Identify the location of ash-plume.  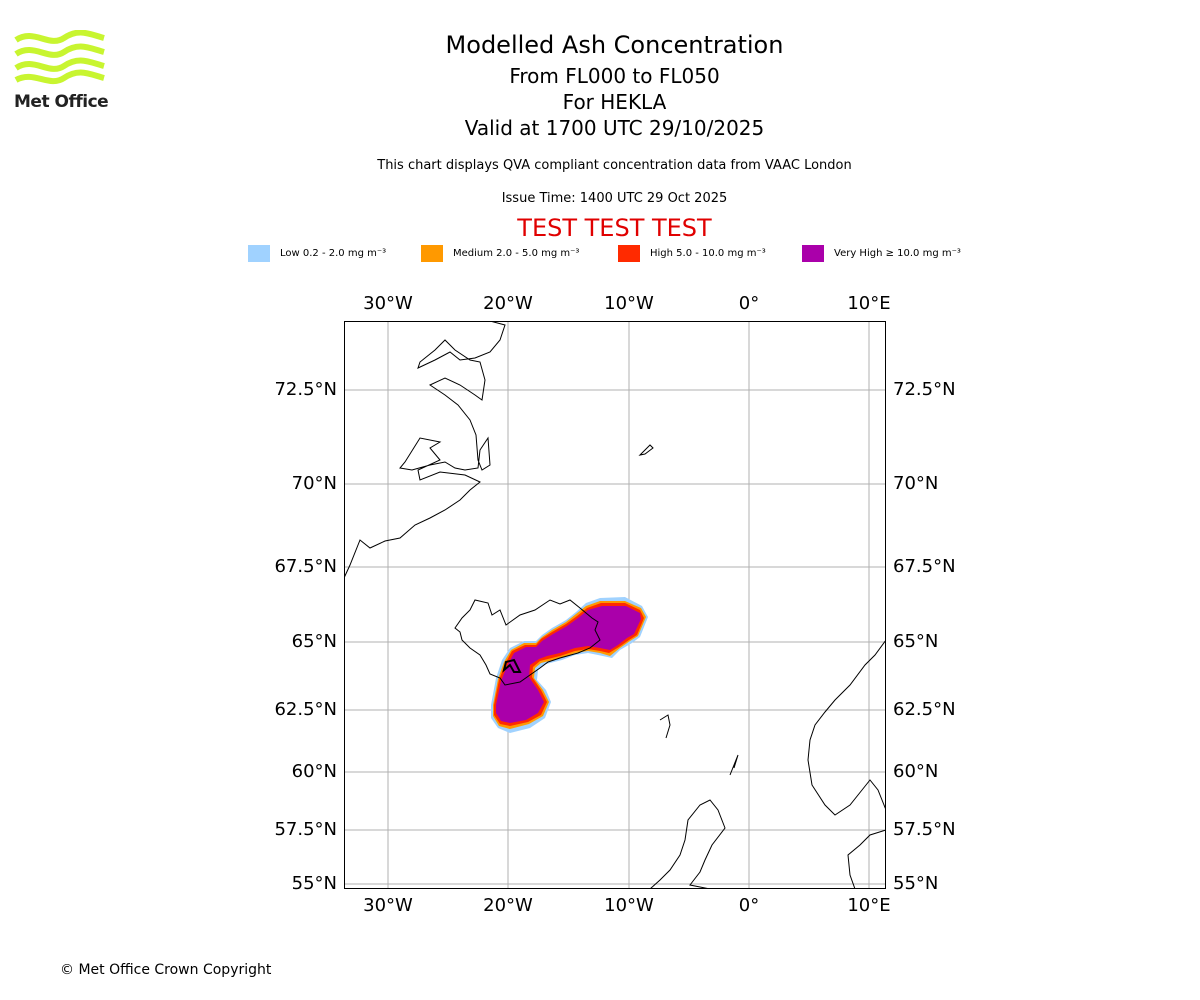
(569, 665).